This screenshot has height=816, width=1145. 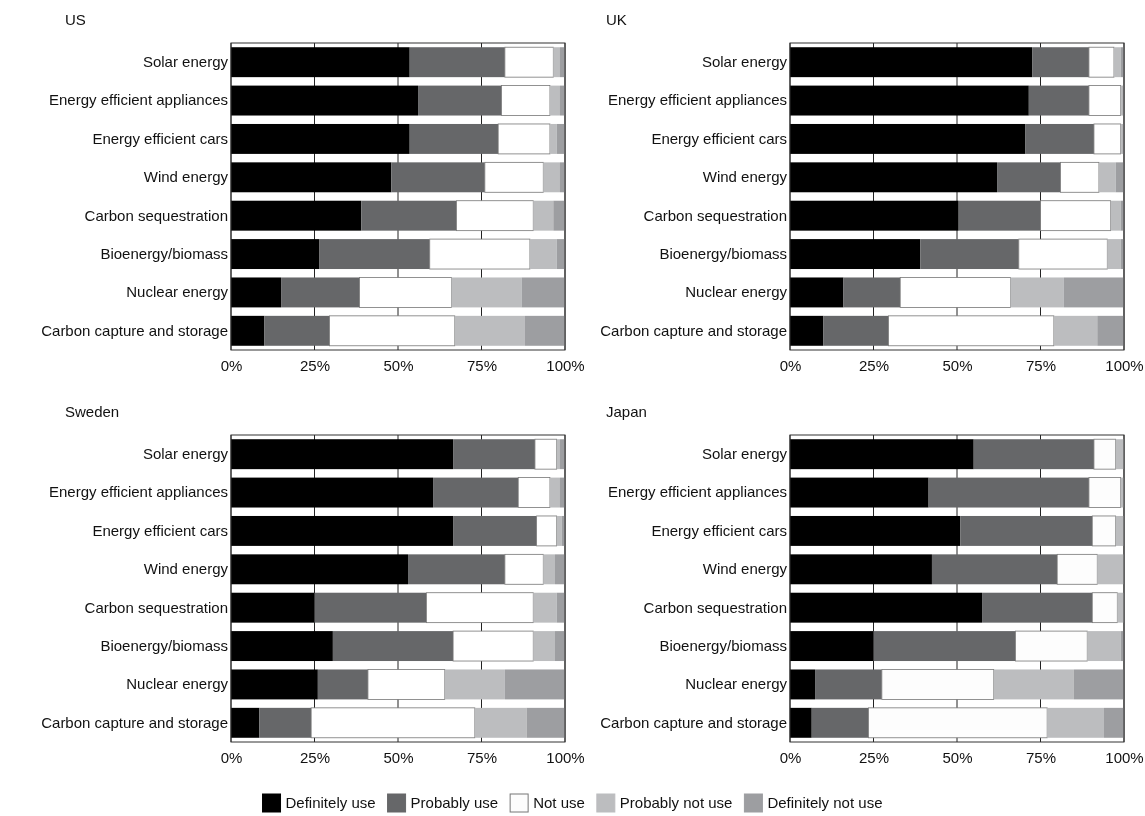 What do you see at coordinates (825, 802) in the screenshot?
I see `legend-label: Definitely not use` at bounding box center [825, 802].